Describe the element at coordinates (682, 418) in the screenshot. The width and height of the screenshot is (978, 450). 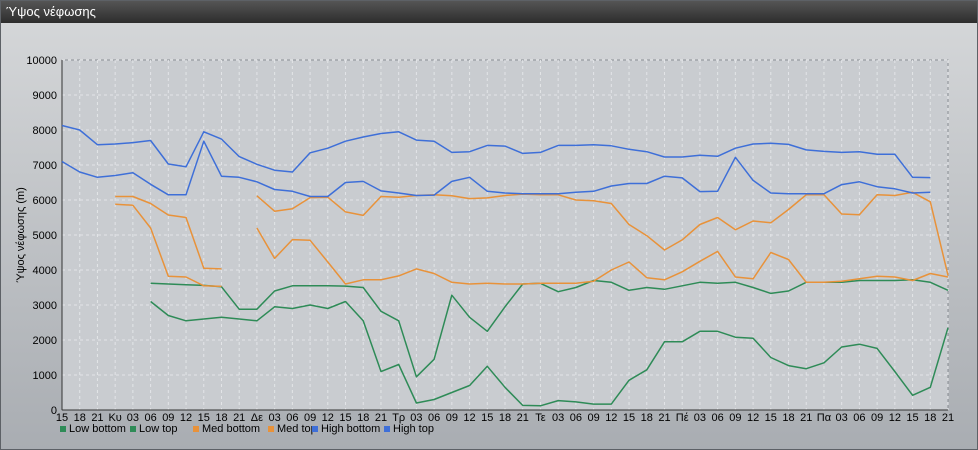
I see `x-tick-label: Πέ` at that location.